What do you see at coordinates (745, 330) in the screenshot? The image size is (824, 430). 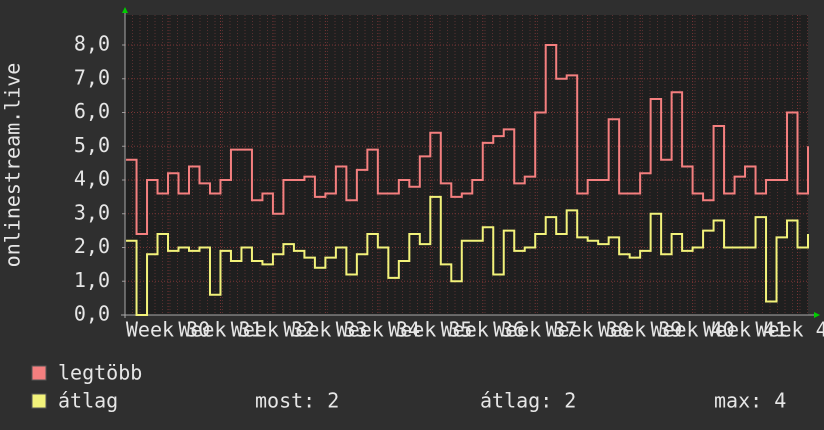 I see `x-tick-label: Week 41` at bounding box center [745, 330].